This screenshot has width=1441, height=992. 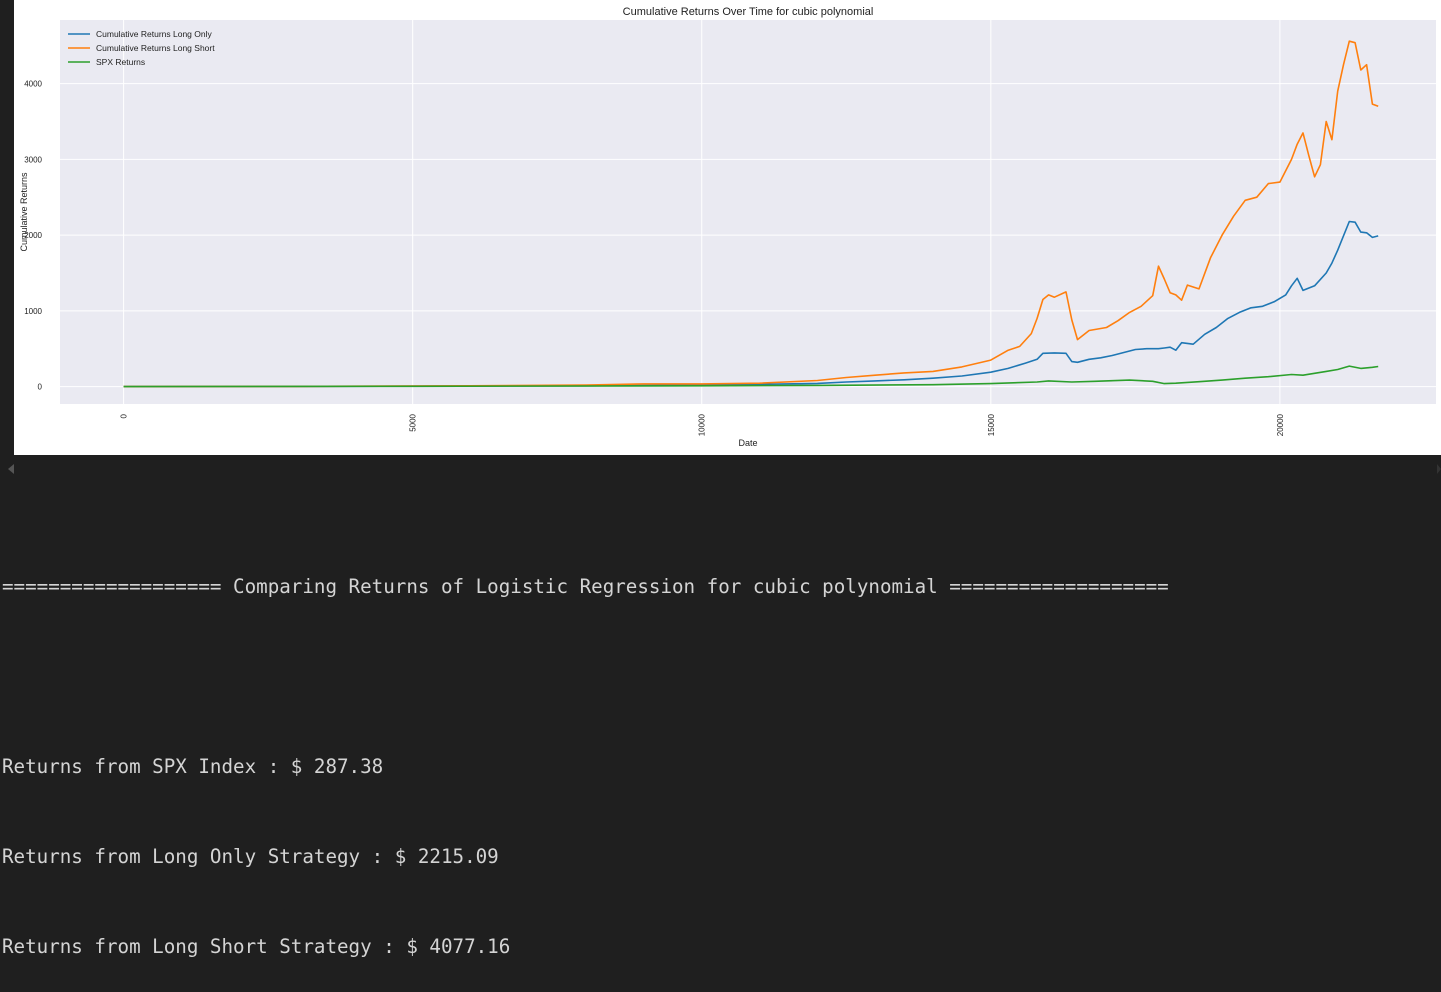 What do you see at coordinates (702, 424) in the screenshot?
I see `x-tick-label: 10000` at bounding box center [702, 424].